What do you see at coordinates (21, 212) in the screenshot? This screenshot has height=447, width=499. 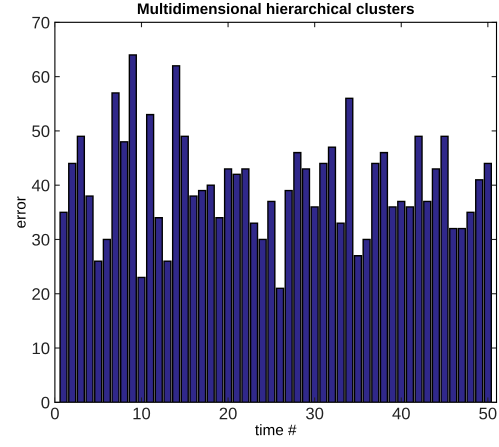 I see `y-axis-title: error` at bounding box center [21, 212].